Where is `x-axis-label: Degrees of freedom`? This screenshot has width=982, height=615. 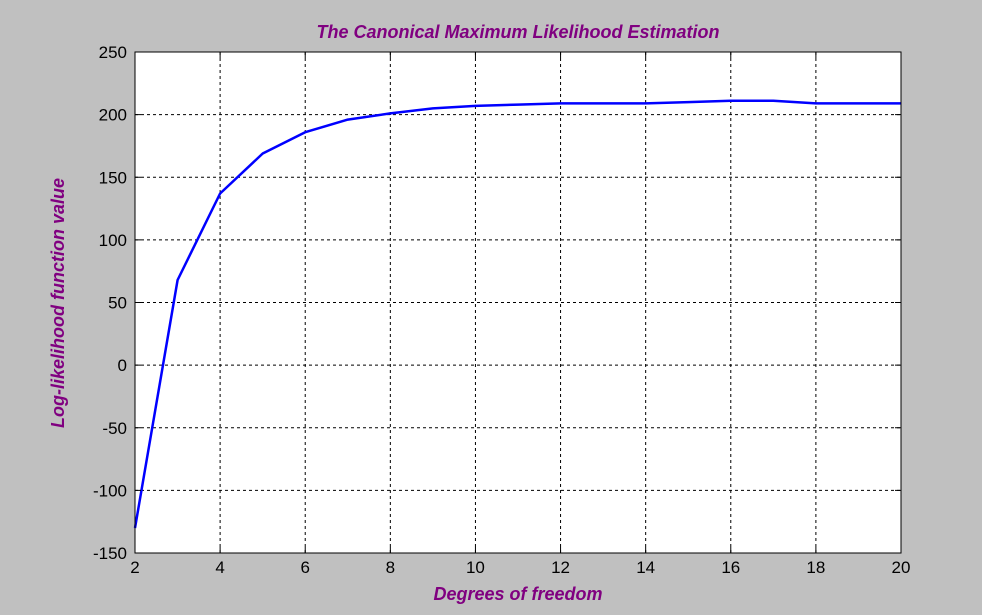
x-axis-label: Degrees of freedom is located at coordinates (517, 594).